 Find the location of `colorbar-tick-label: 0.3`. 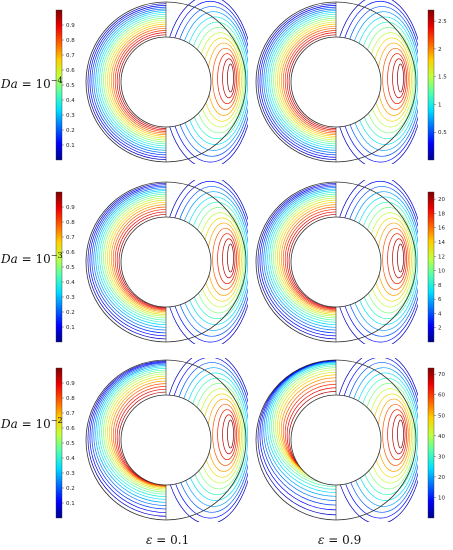

colorbar-tick-label: 0.3 is located at coordinates (70, 116).